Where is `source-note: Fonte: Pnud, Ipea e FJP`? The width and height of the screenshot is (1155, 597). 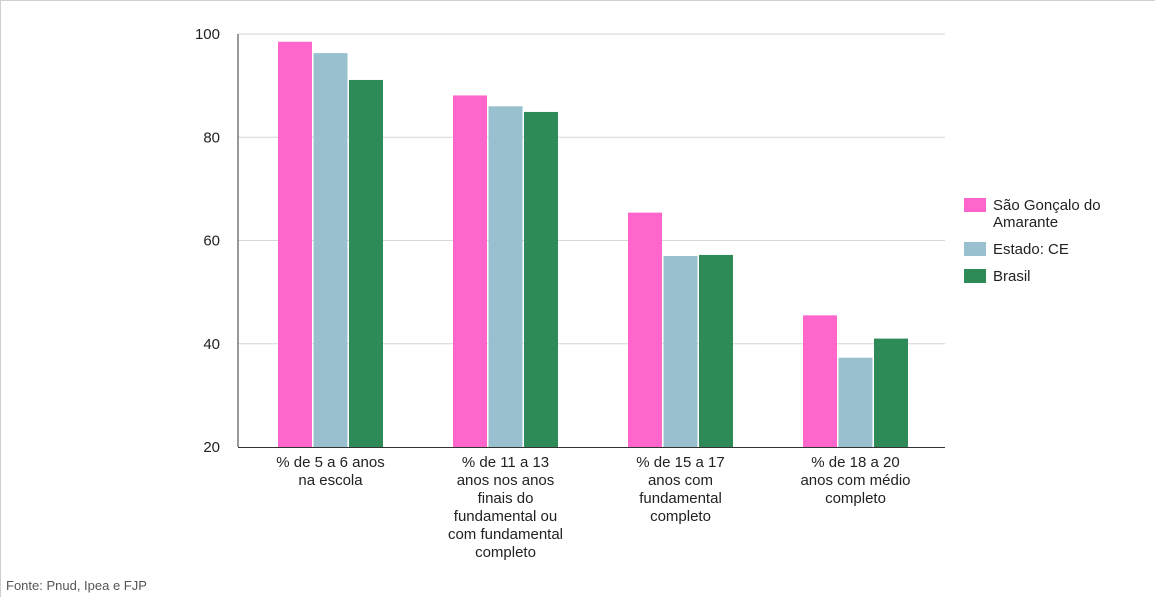
source-note: Fonte: Pnud, Ipea e FJP is located at coordinates (76, 585).